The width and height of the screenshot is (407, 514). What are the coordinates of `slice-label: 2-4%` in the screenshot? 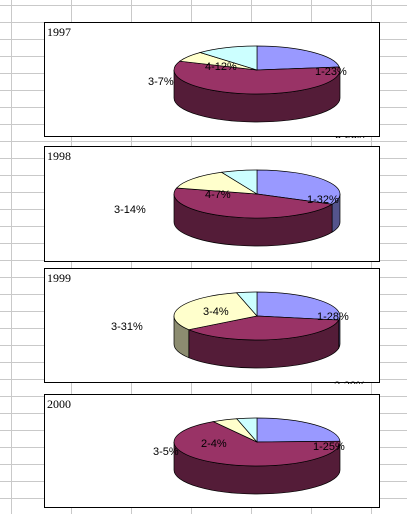 It's located at (214, 444).